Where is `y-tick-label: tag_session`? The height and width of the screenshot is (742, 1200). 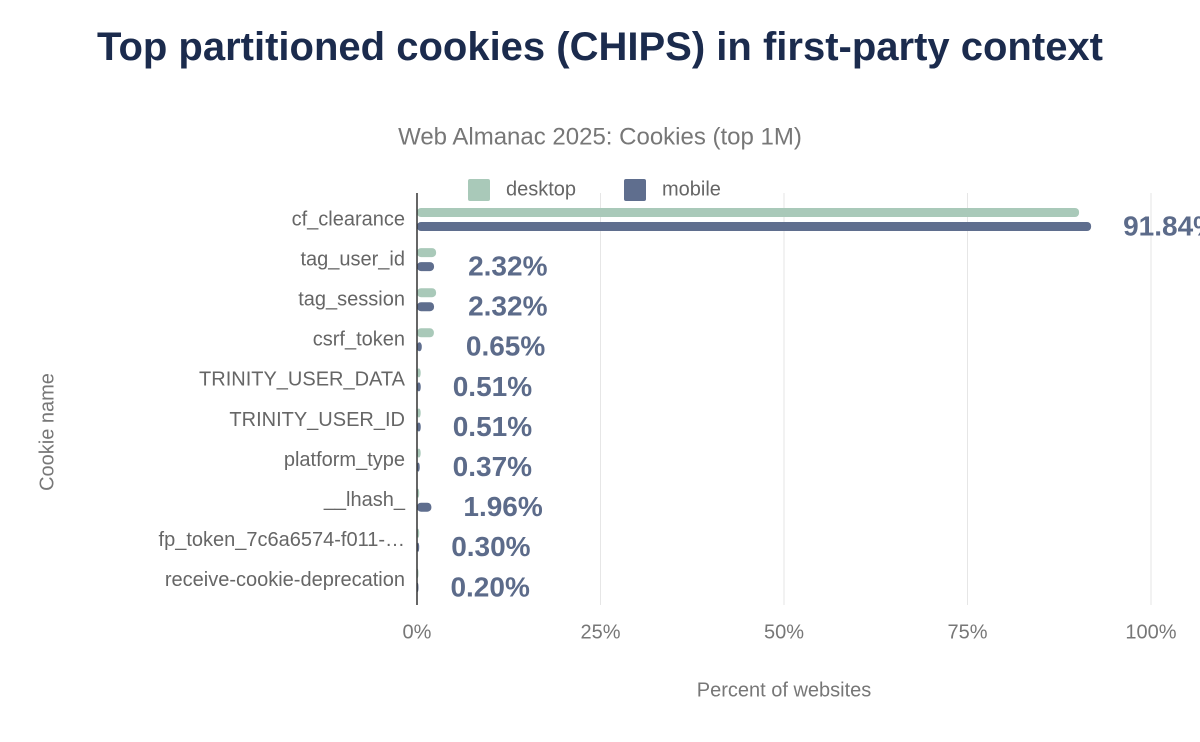
y-tick-label: tag_session is located at coordinates (351, 299).